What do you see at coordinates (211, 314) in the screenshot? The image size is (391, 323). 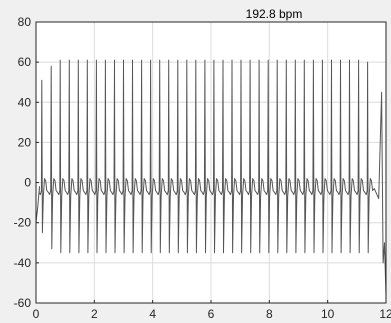 I see `x-tick-label: 6` at bounding box center [211, 314].